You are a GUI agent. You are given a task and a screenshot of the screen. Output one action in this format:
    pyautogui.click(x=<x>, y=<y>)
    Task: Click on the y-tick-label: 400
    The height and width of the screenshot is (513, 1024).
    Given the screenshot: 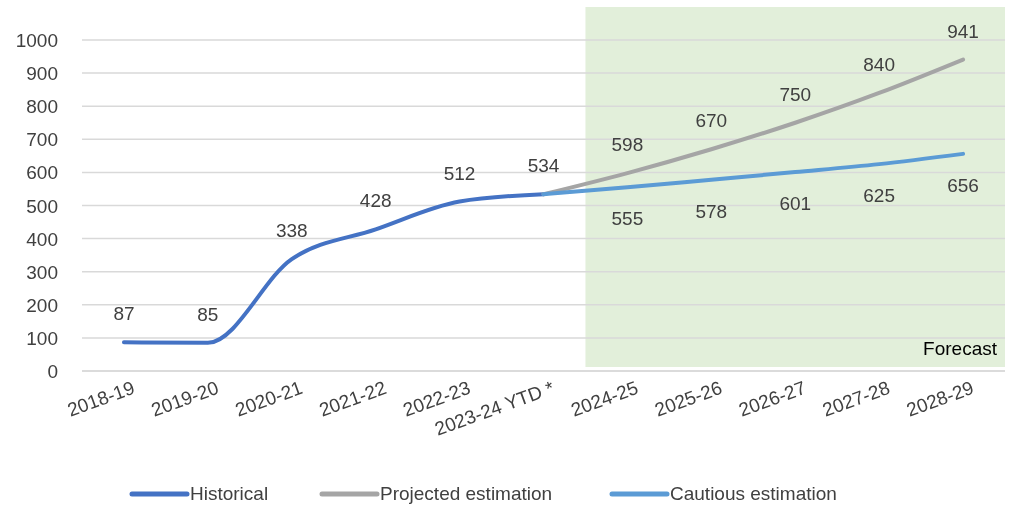 What is the action you would take?
    pyautogui.click(x=42, y=239)
    